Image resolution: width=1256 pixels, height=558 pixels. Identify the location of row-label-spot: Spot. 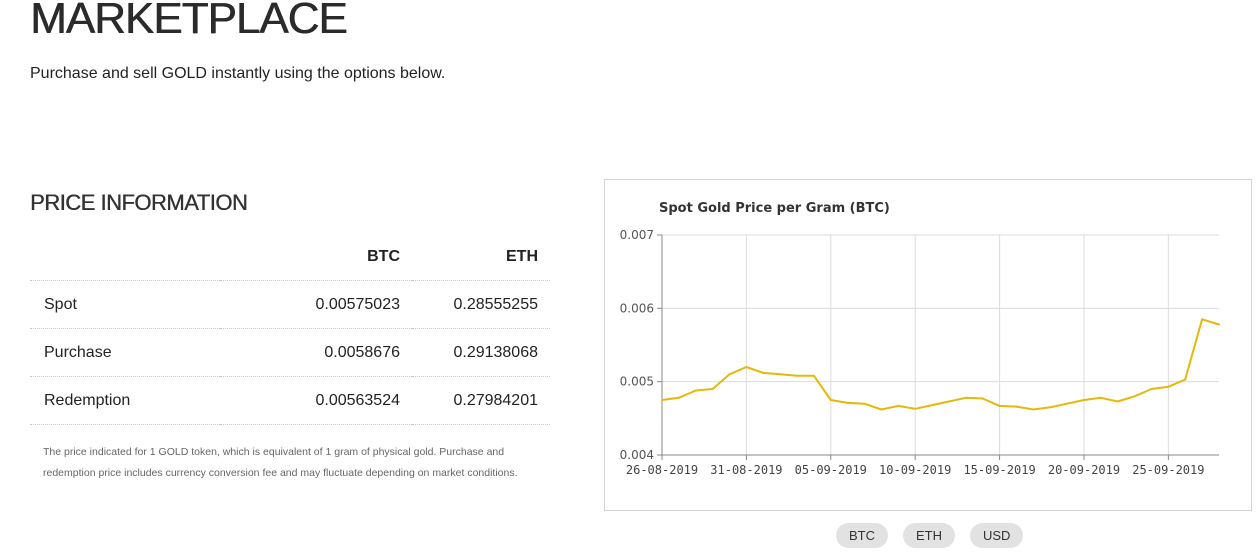
(125, 304).